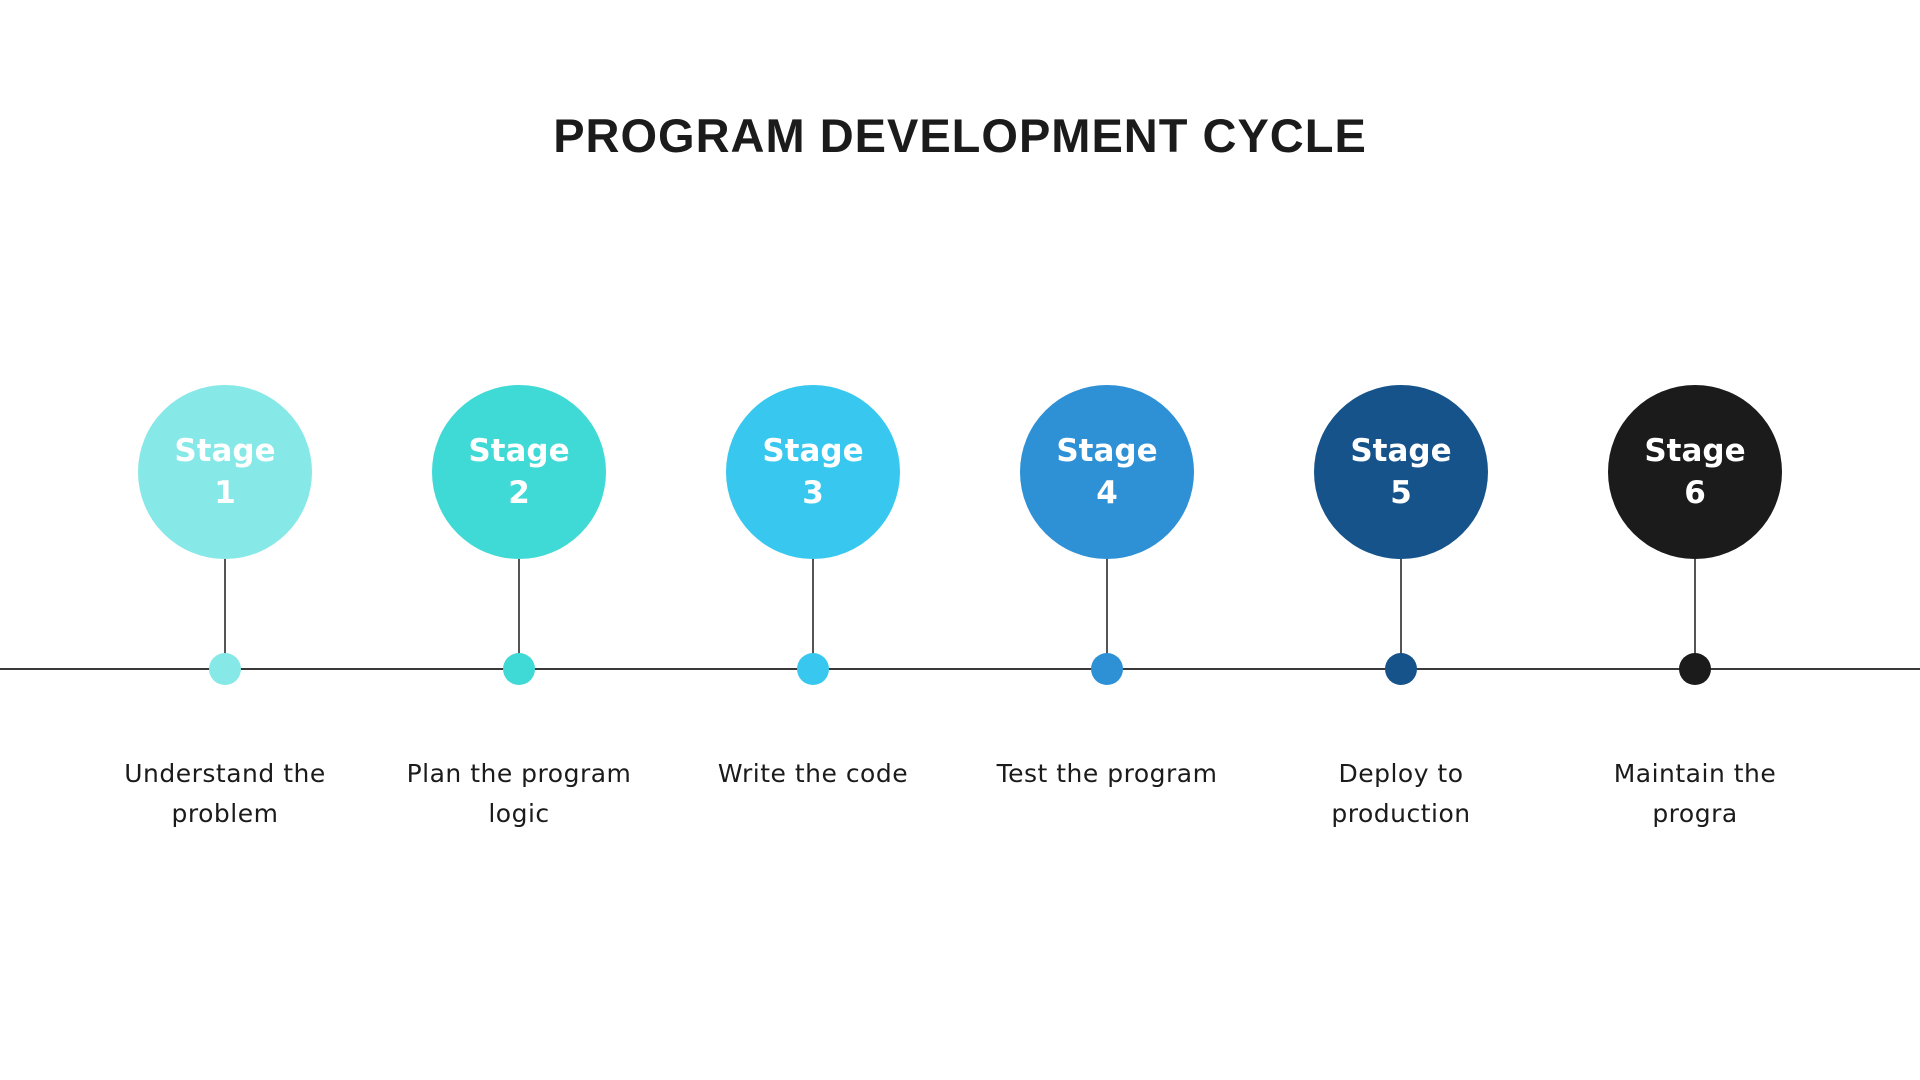 The height and width of the screenshot is (1080, 1920). Describe the element at coordinates (519, 472) in the screenshot. I see `stage-circle: Stage 2` at that location.